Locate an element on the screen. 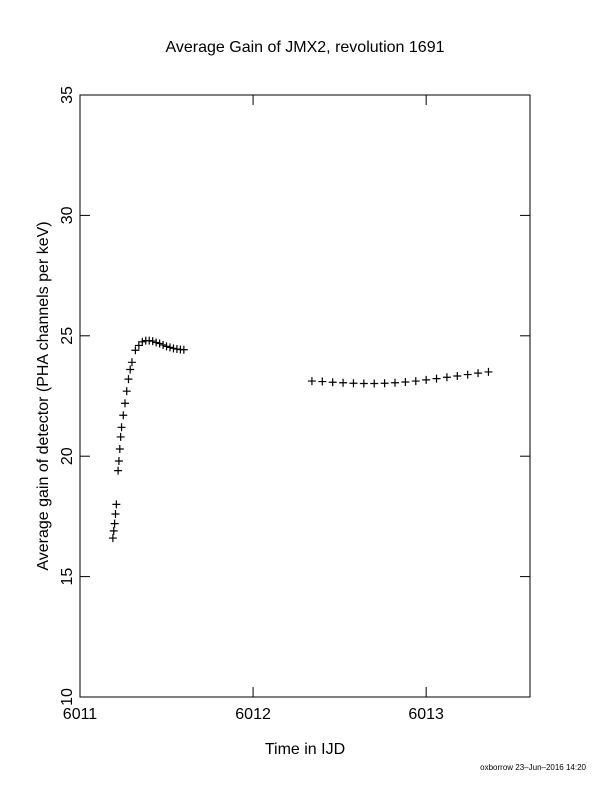  y-tick-label: 15 is located at coordinates (67, 577).